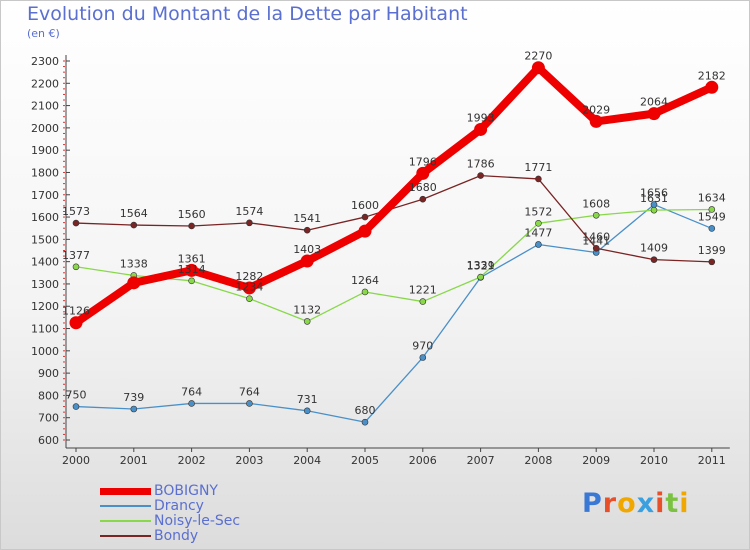  What do you see at coordinates (249, 276) in the screenshot?
I see `data-label: 1282` at bounding box center [249, 276].